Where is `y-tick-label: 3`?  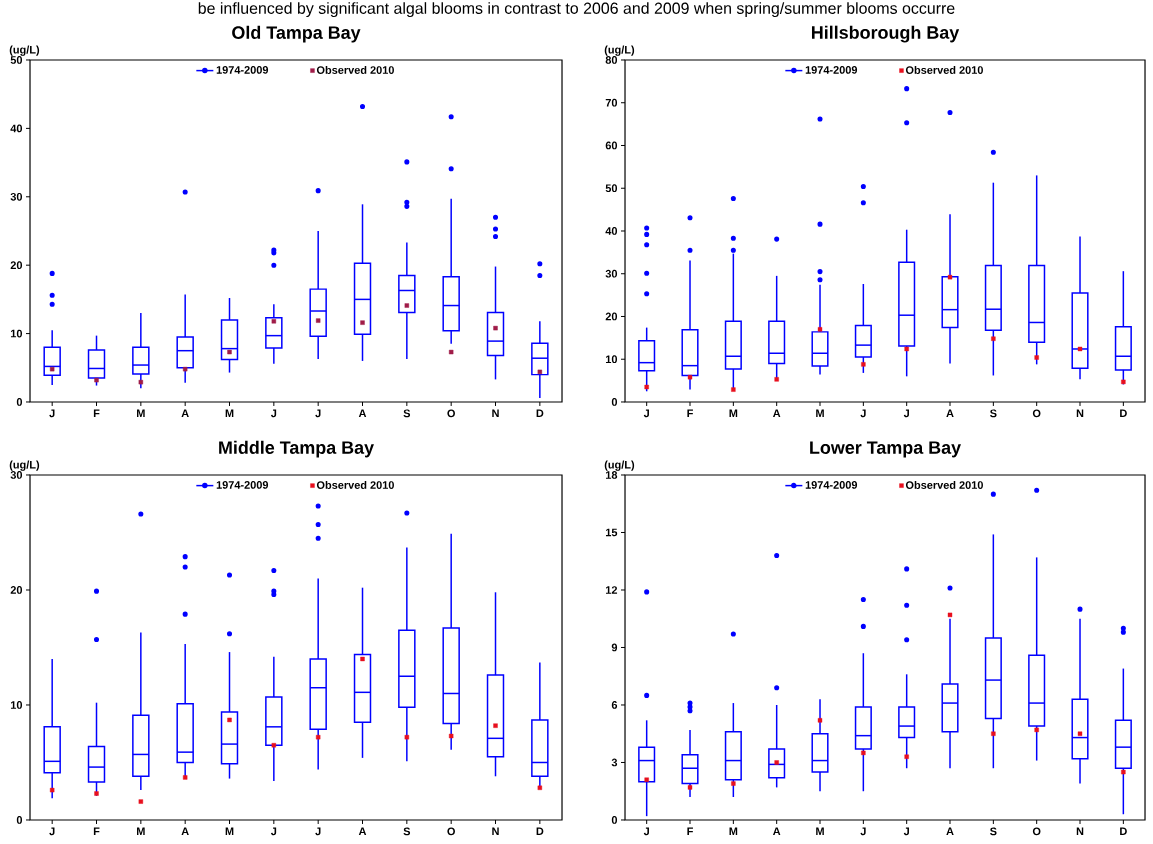 y-tick-label: 3 is located at coordinates (614, 762).